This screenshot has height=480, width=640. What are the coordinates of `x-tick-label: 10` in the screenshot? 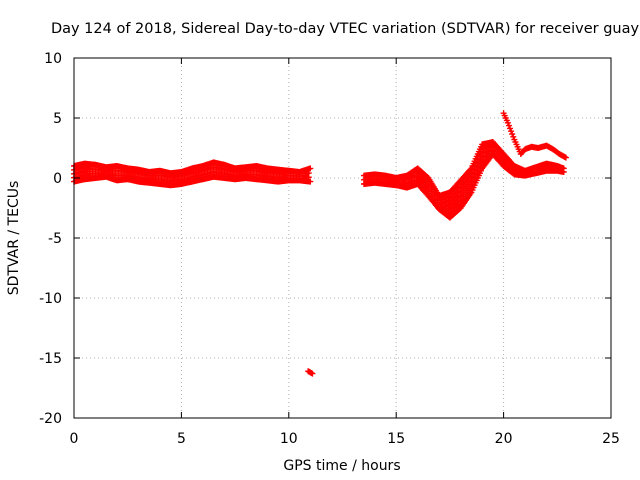 It's located at (289, 439).